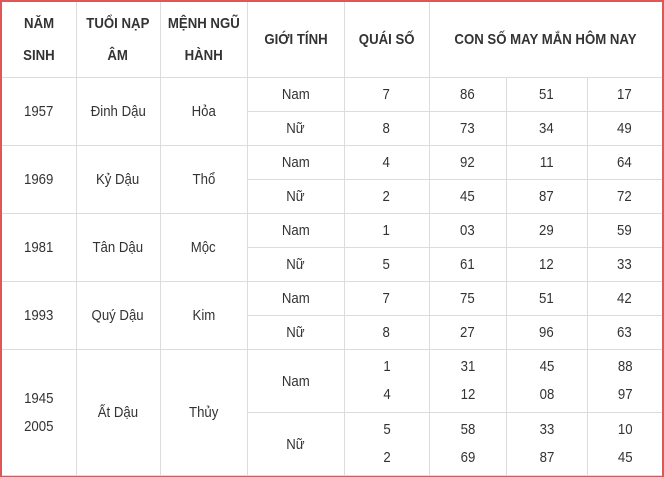  Describe the element at coordinates (386, 196) in the screenshot. I see `quai-so: 2` at that location.